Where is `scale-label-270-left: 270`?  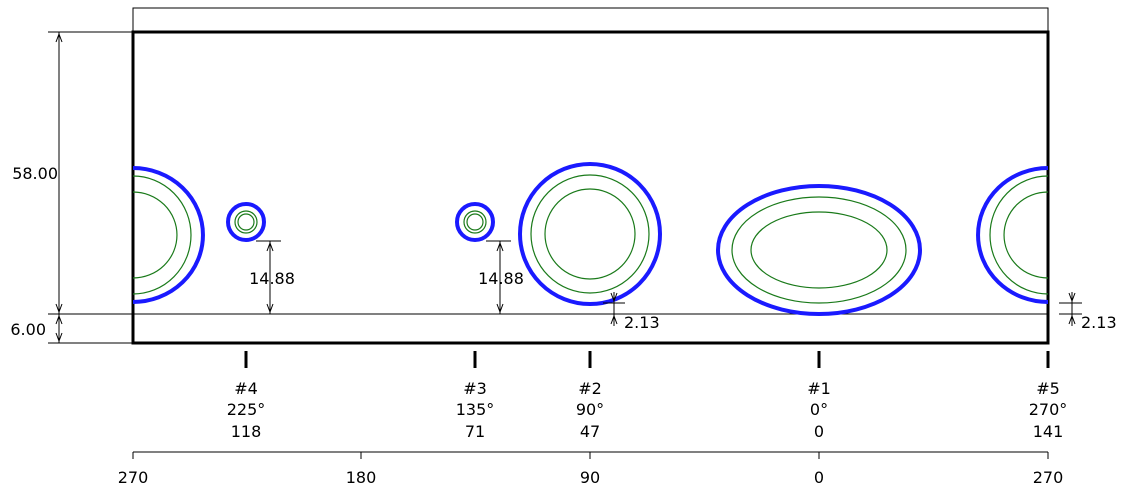
scale-label-270-left: 270 is located at coordinates (133, 477).